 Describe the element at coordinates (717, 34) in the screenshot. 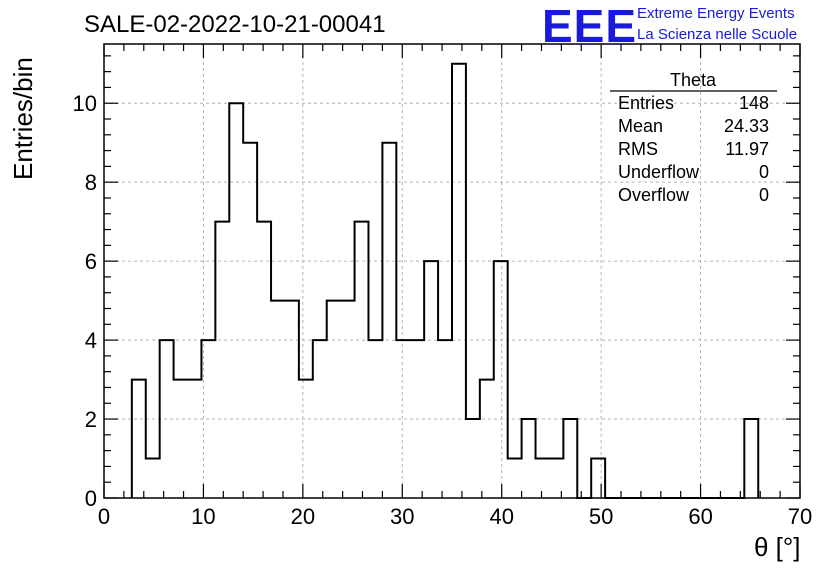

I see `logo-line-2: La Scienza nelle Scuole` at that location.